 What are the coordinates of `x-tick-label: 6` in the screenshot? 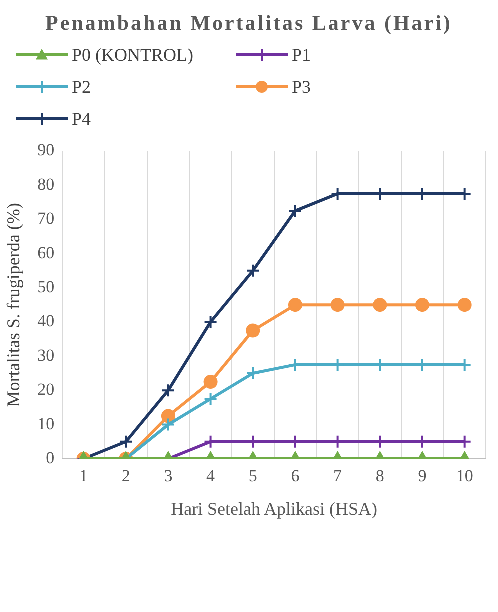 It's located at (295, 476).